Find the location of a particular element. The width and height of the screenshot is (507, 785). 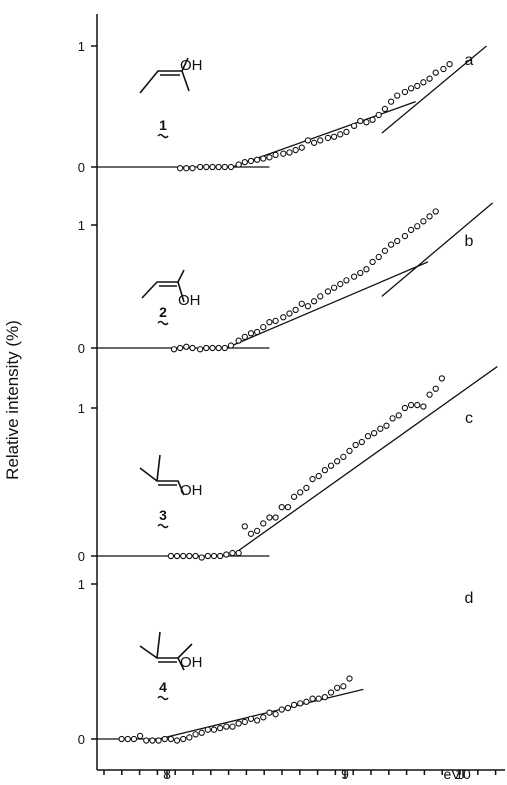

y-axis-label: Relative intensity (%) is located at coordinates (12, 400).